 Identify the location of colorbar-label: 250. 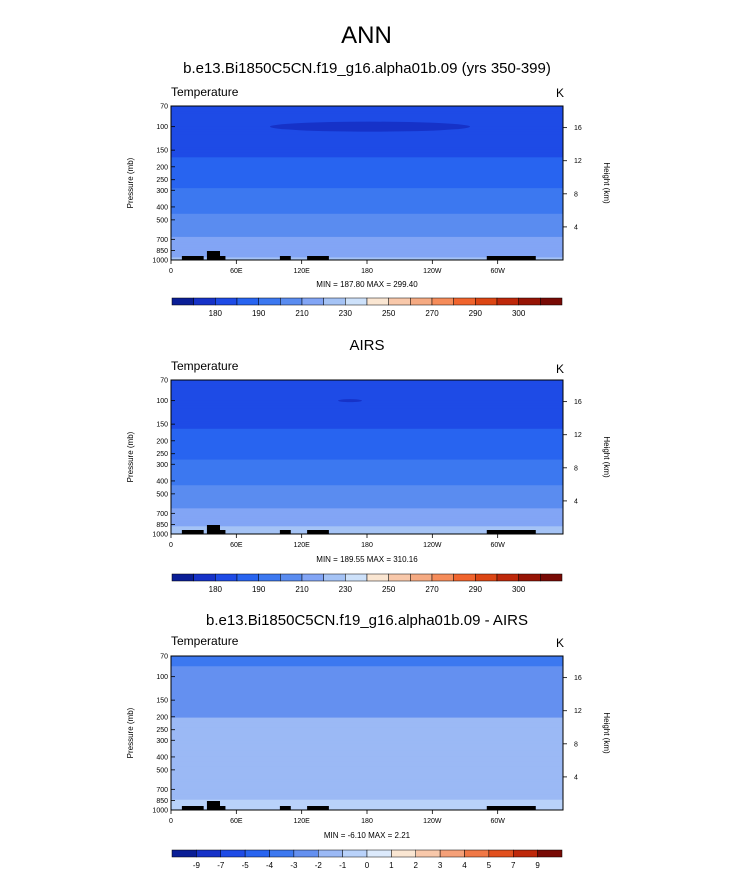
(389, 313).